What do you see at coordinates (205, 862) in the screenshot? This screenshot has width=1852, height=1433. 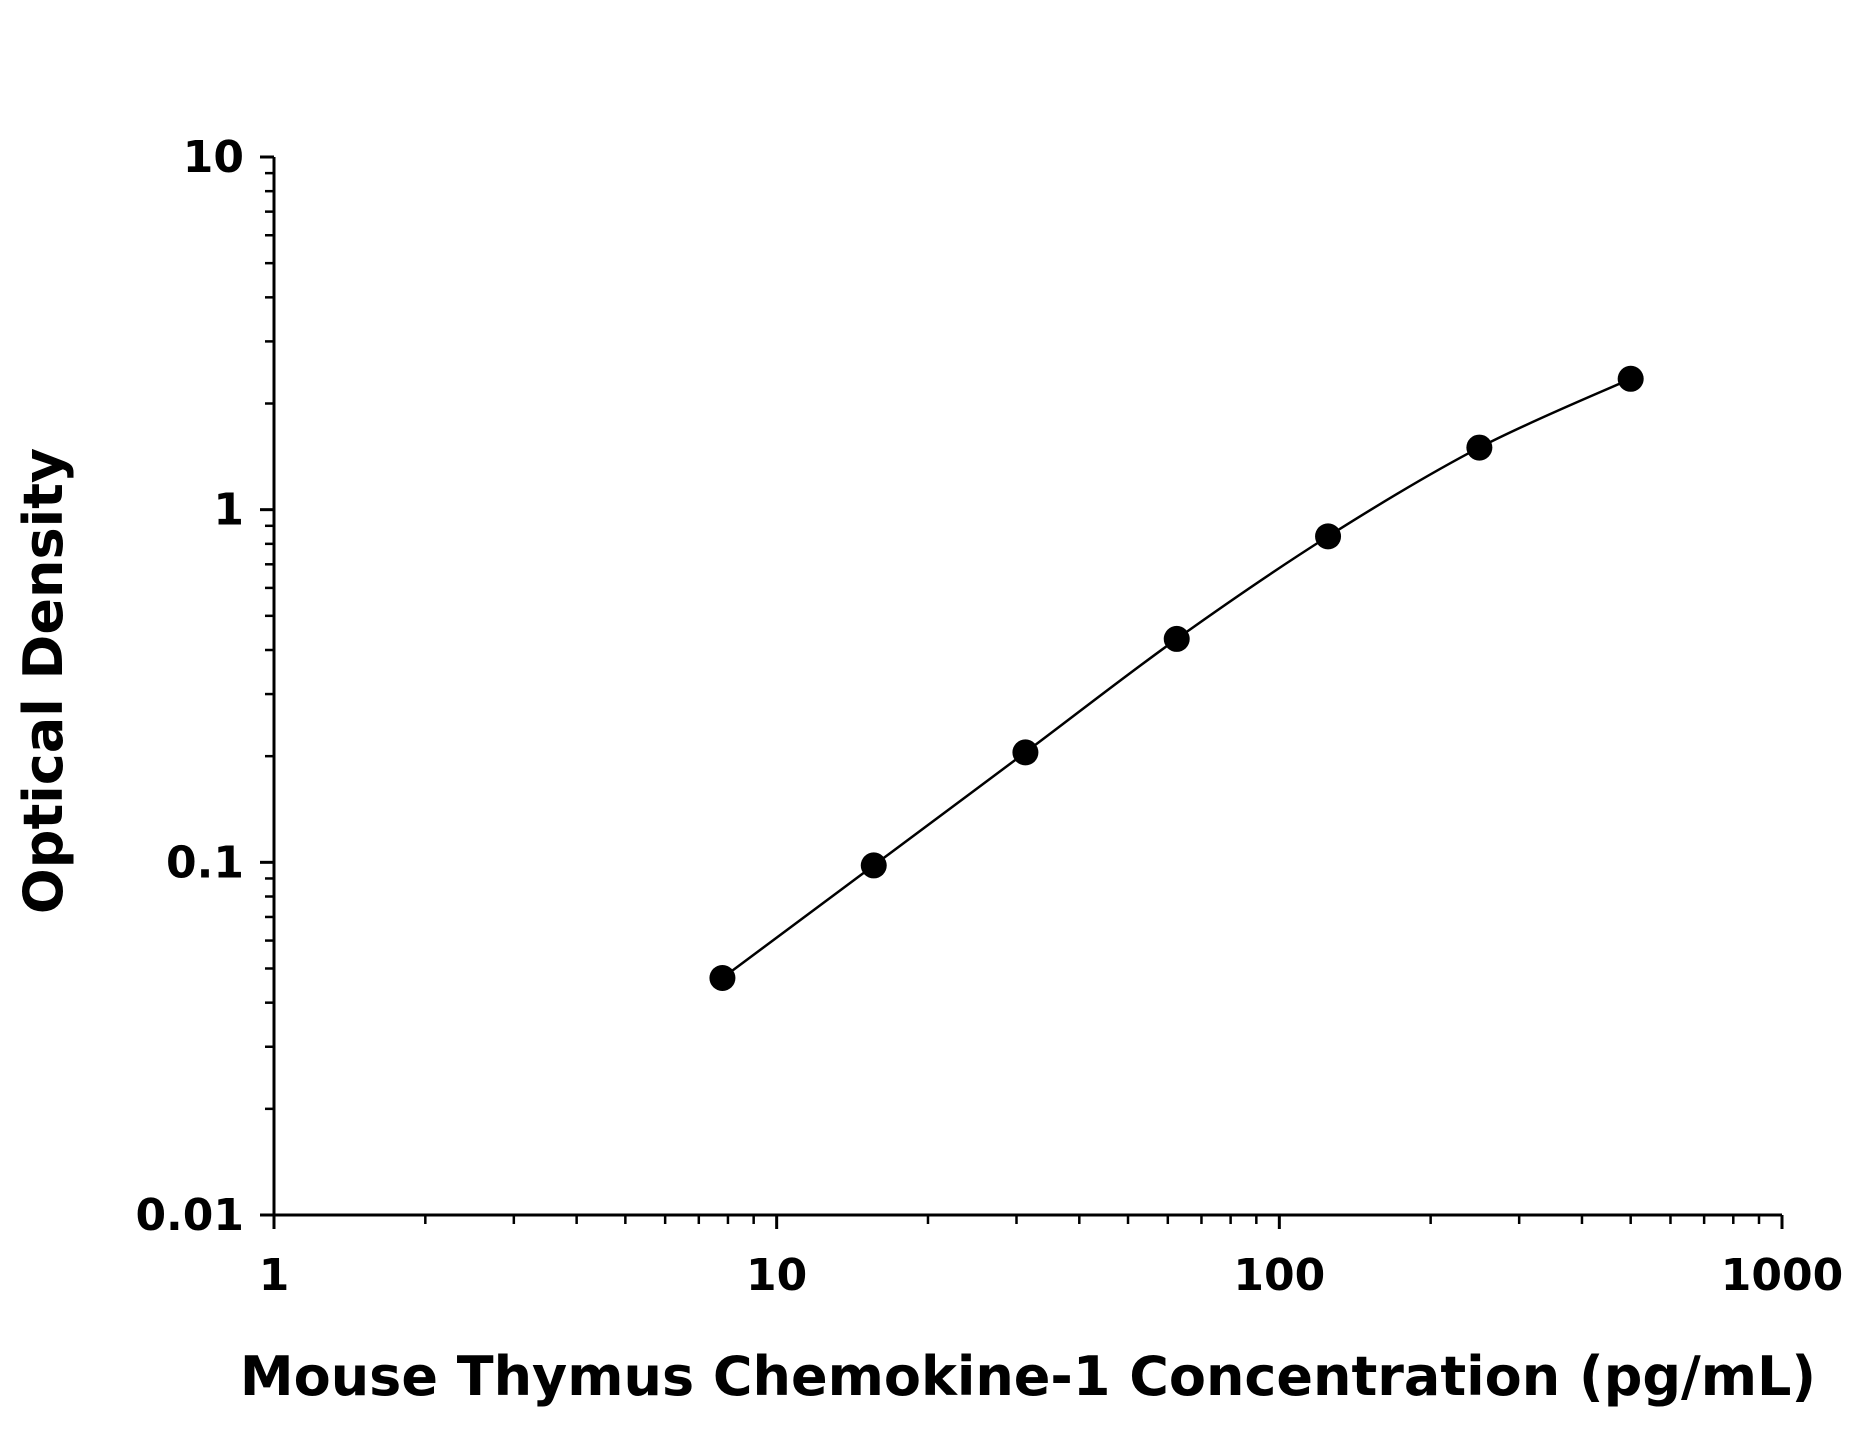 I see `y-tick-label: 0.1` at bounding box center [205, 862].